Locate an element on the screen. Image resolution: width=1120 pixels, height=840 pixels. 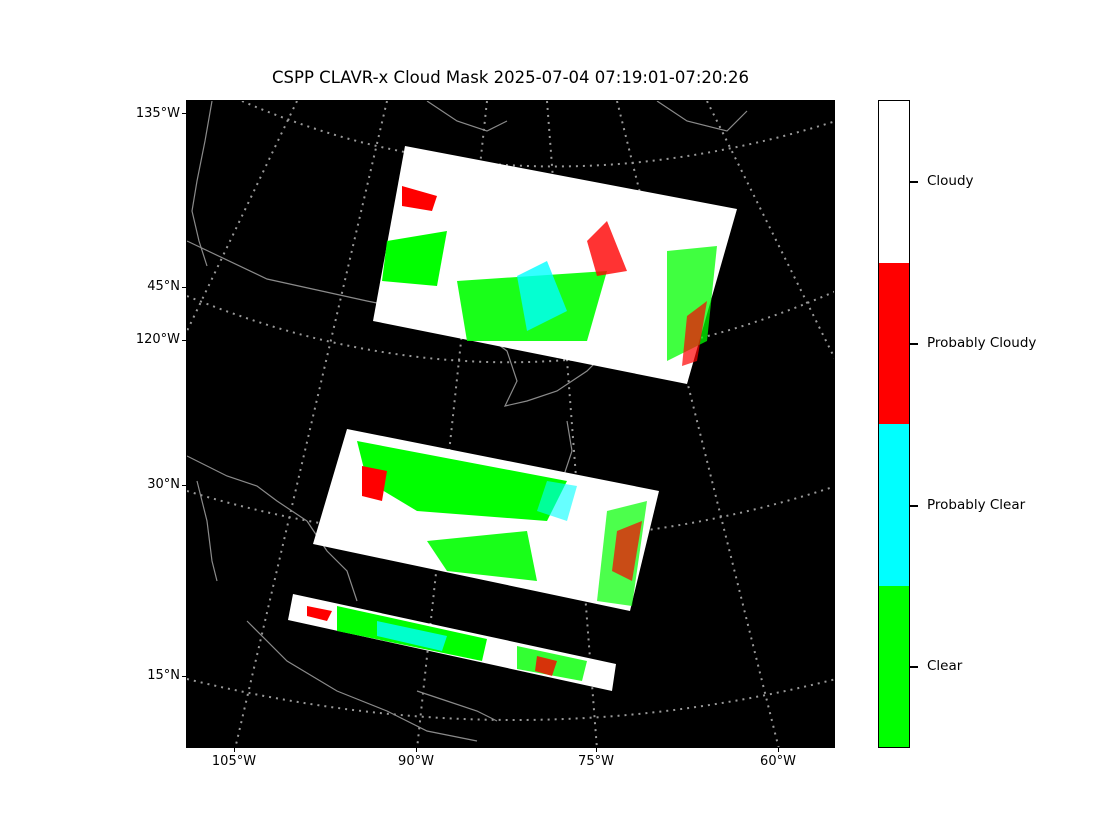
colorbar-label-cloudy: Cloudy is located at coordinates (950, 181).